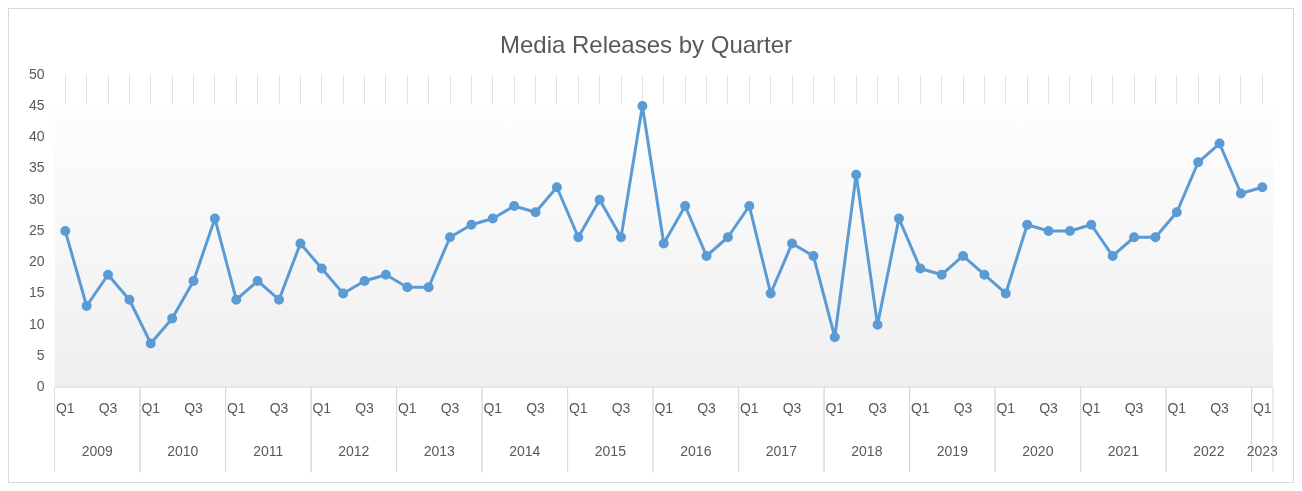  I want to click on y-tick-label: 45, so click(36, 104).